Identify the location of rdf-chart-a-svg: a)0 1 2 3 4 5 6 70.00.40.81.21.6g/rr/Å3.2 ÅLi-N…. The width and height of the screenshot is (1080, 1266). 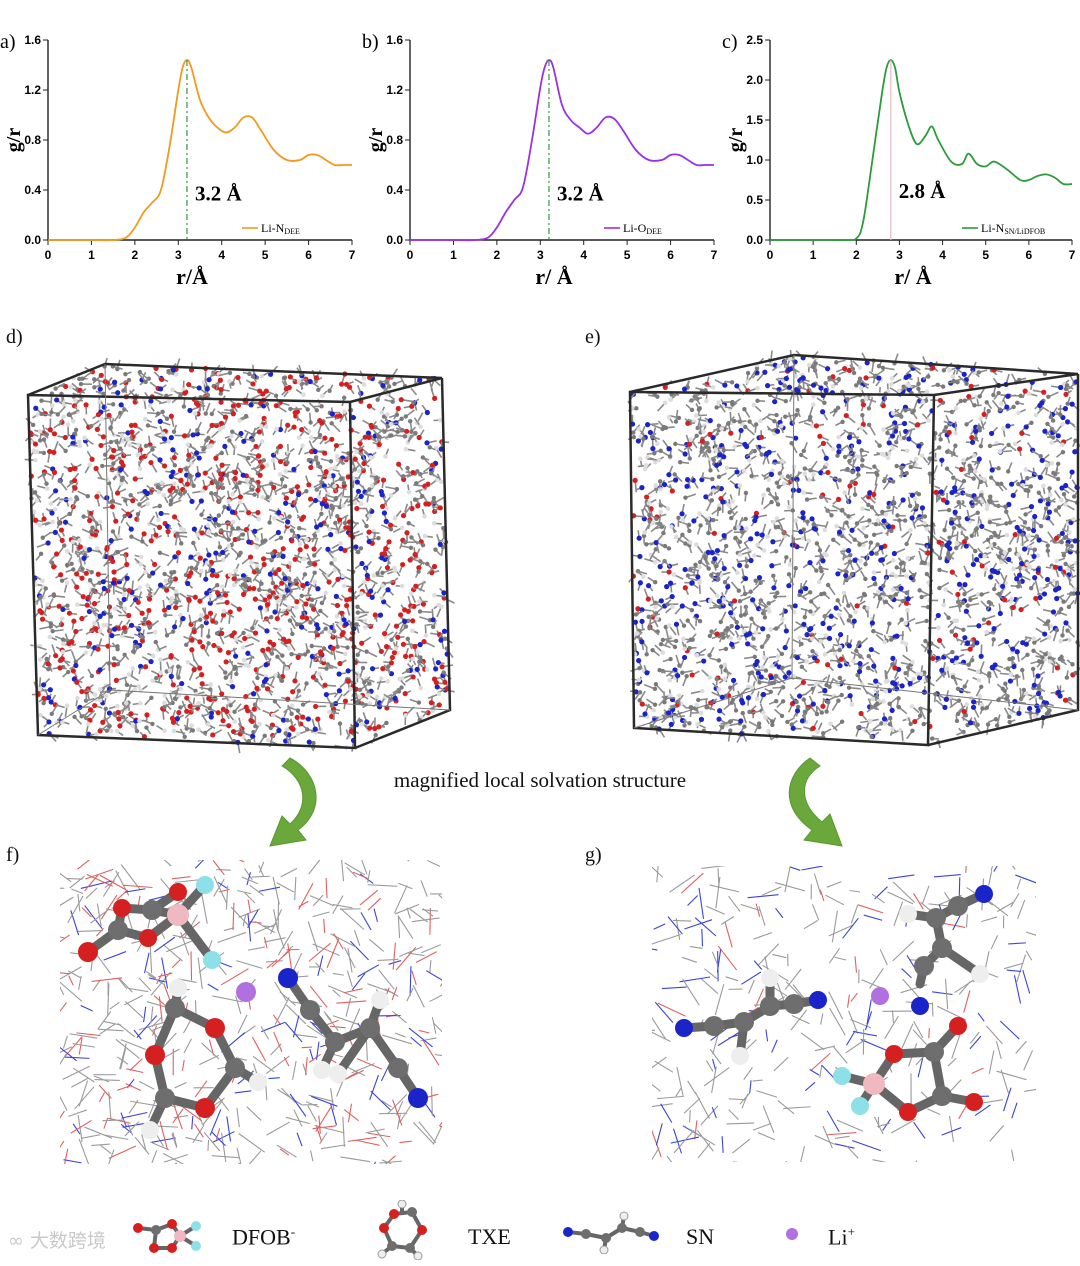
(178, 160).